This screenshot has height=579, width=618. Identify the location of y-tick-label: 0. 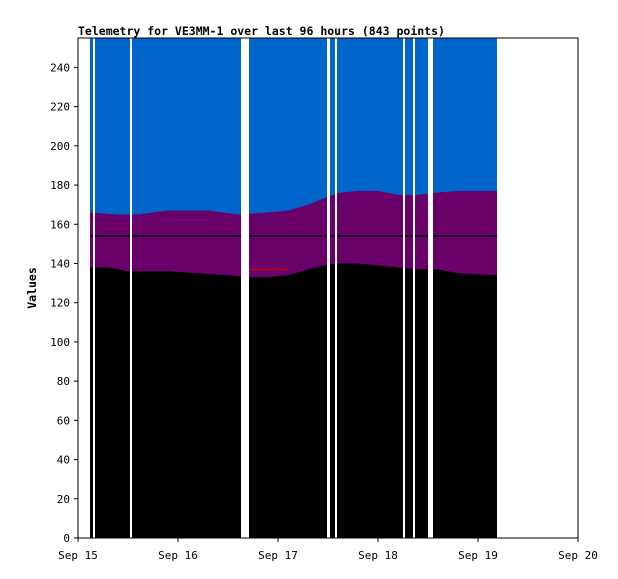
(66, 538).